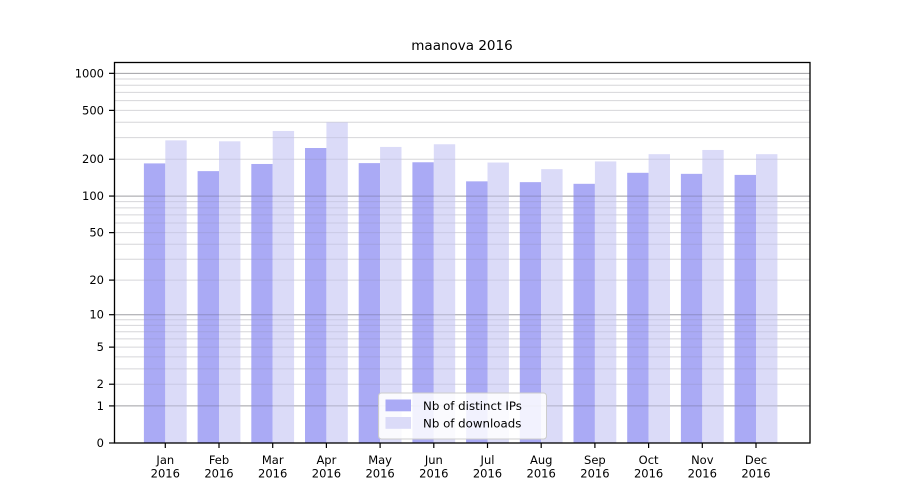  Describe the element at coordinates (472, 423) in the screenshot. I see `legend-label-downloads: Nb of downloads` at that location.